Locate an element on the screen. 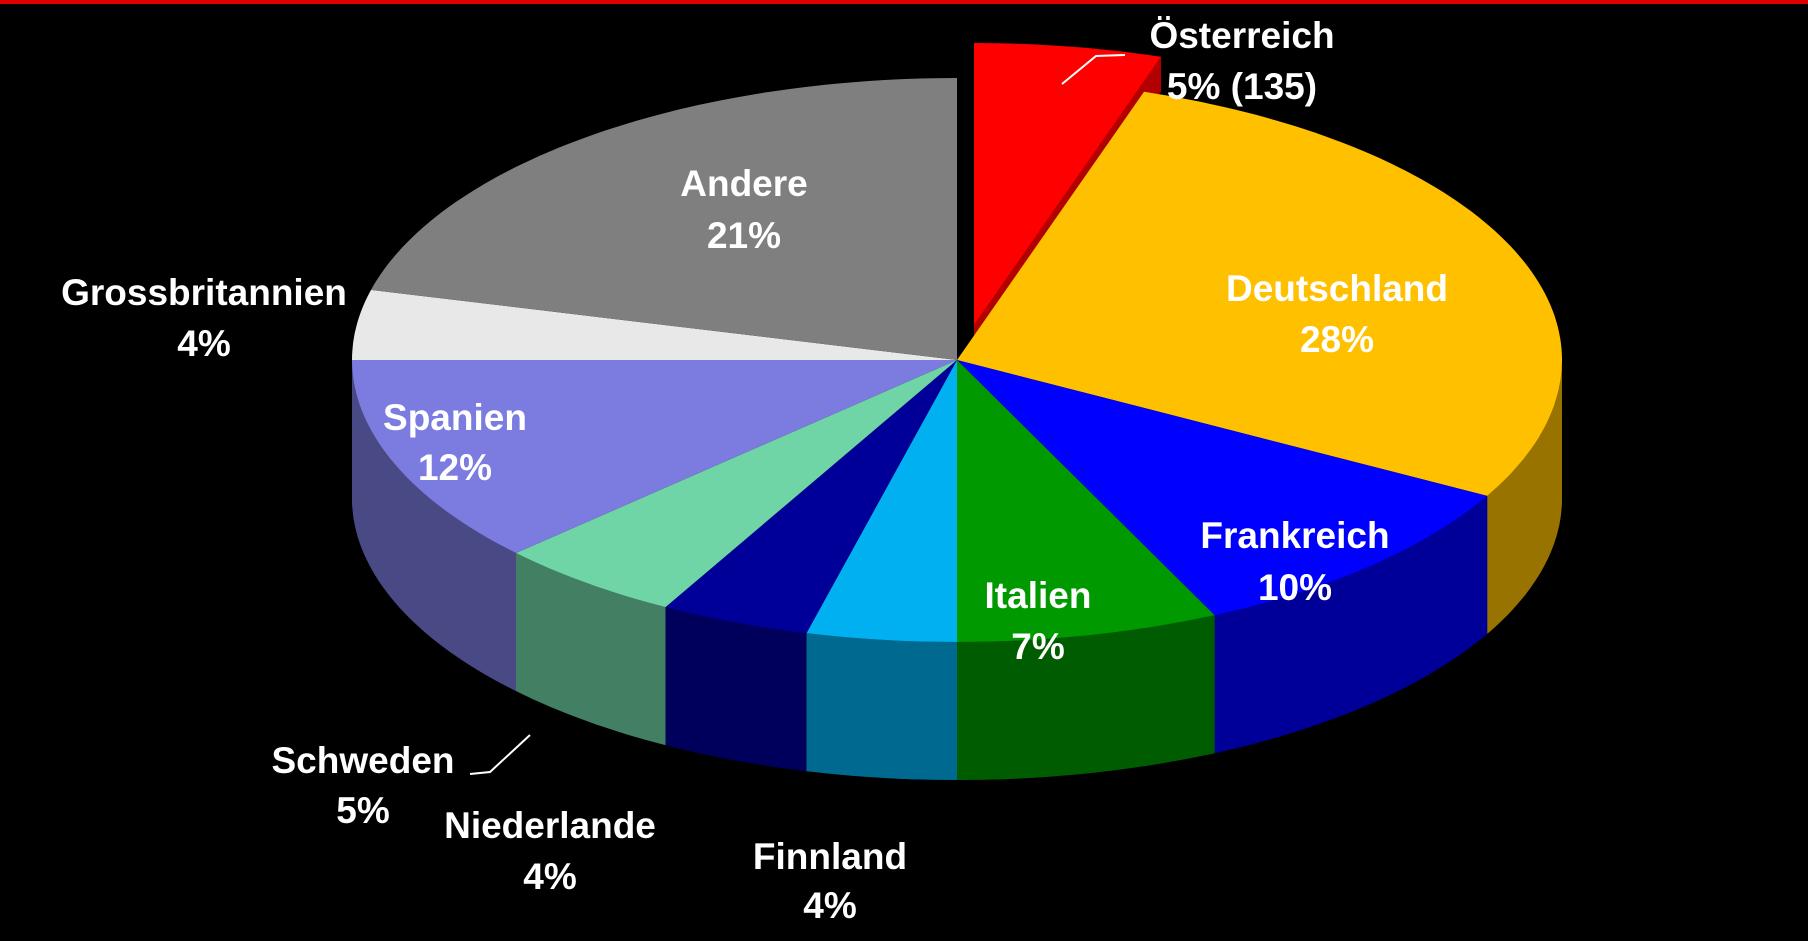  slice-label: Italien is located at coordinates (1038, 595).